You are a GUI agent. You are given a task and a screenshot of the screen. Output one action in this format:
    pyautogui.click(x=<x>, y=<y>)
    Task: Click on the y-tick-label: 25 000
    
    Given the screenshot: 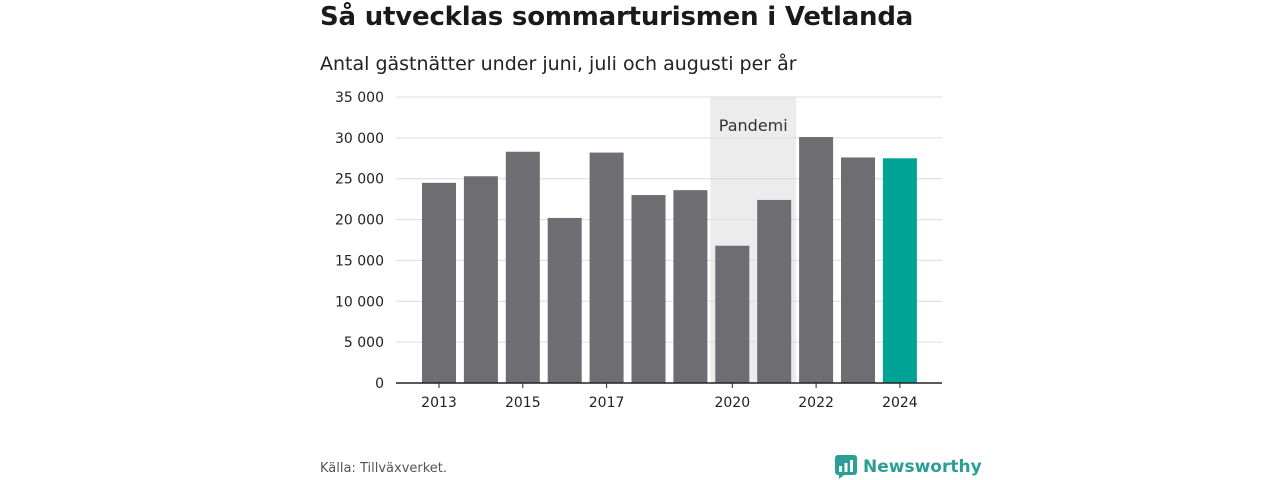 What is the action you would take?
    pyautogui.click(x=359, y=180)
    